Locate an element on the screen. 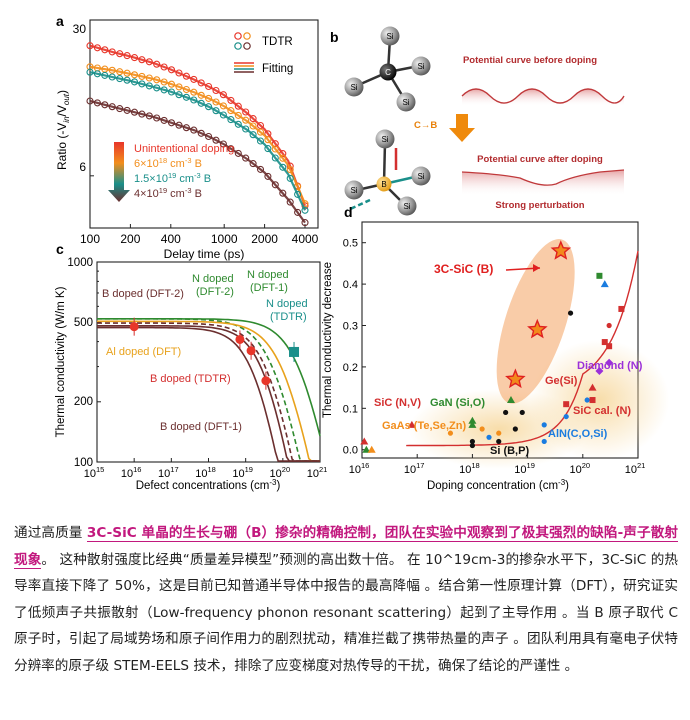 Image resolution: width=690 pixels, height=720 pixels. panel-d-letter: d is located at coordinates (348, 212).